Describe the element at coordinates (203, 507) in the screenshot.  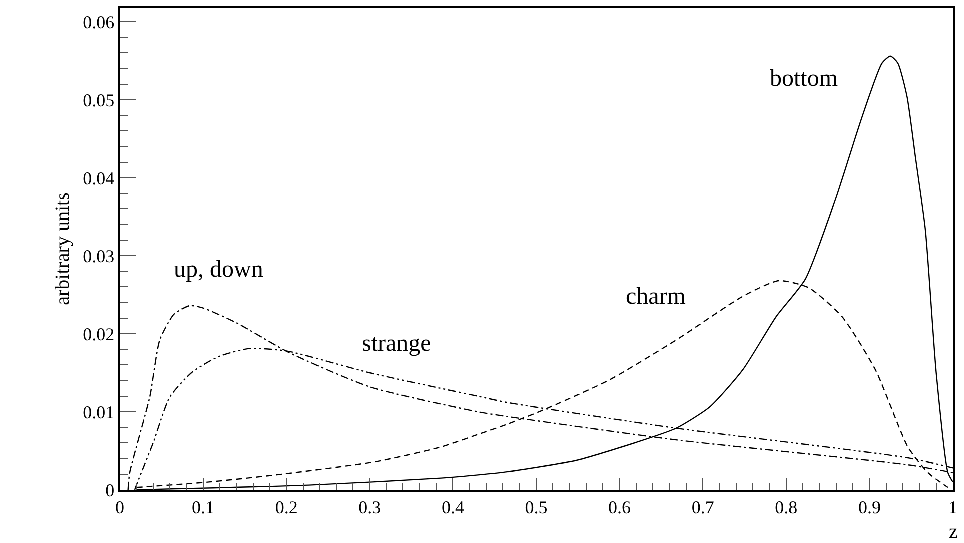
I see `x-tick-label: 0.1` at that location.